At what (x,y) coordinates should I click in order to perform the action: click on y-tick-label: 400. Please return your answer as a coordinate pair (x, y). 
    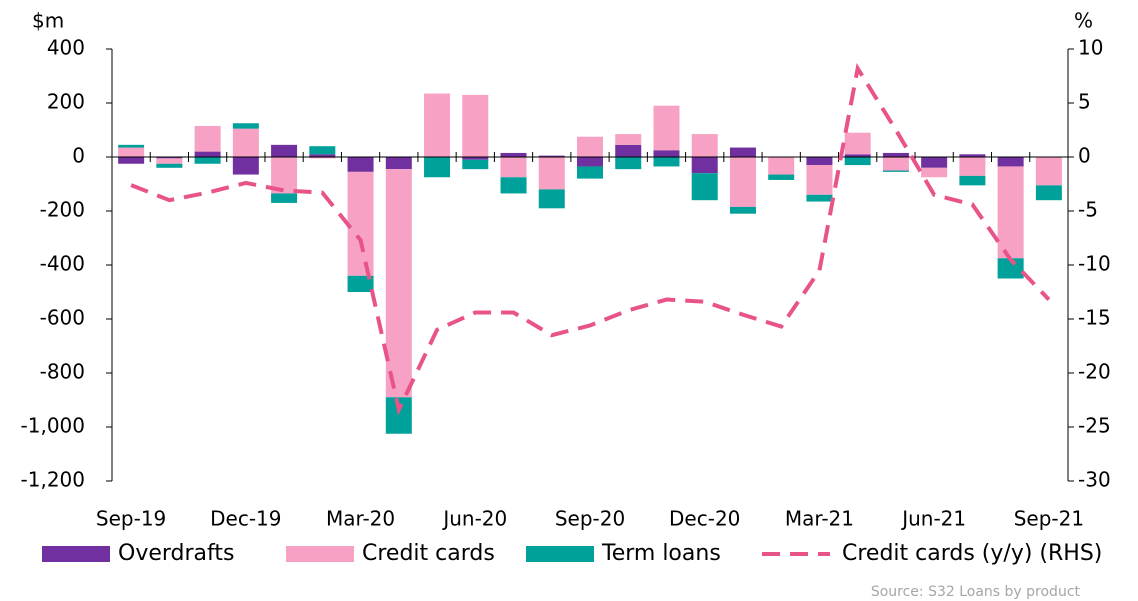
    Looking at the image, I should click on (66, 48).